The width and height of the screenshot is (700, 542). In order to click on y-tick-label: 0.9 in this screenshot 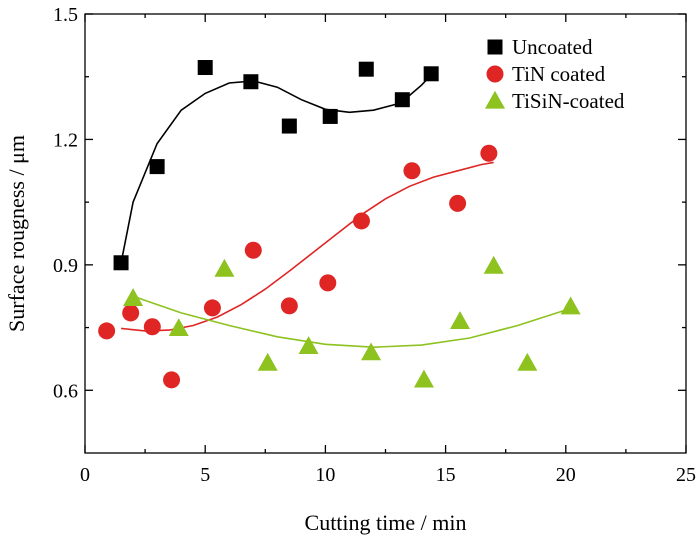, I will do `click(65, 266)`.